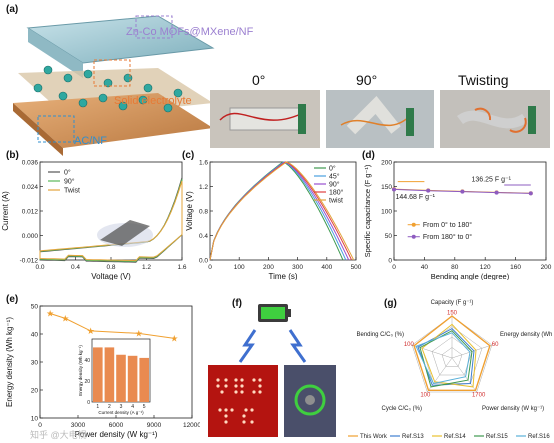  What do you see at coordinates (374, 437) in the screenshot?
I see `legend-label: This Work` at bounding box center [374, 437].